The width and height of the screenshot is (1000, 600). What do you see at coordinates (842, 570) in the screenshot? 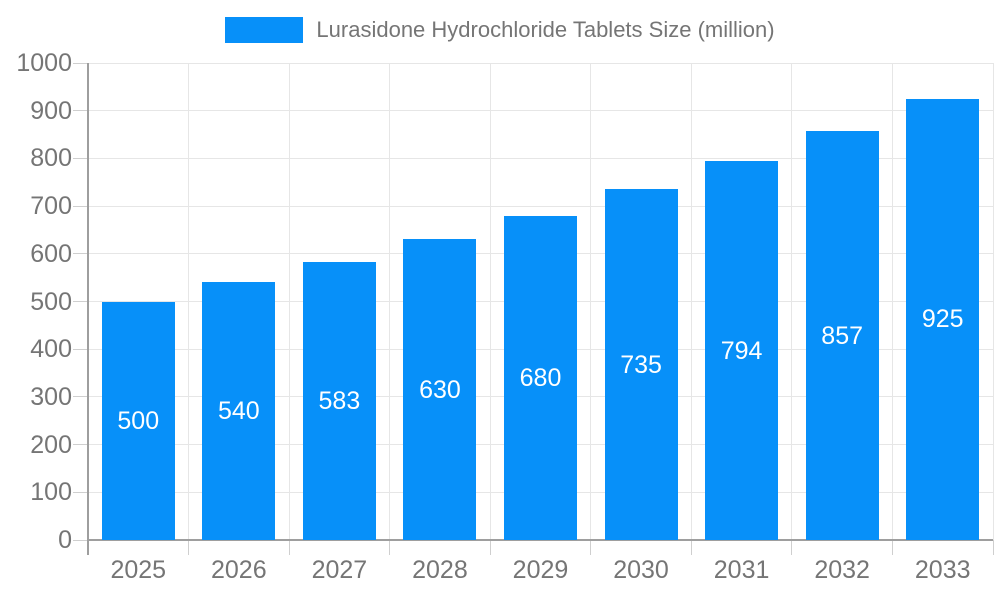
I see `x-axis-label: 2032` at bounding box center [842, 570].